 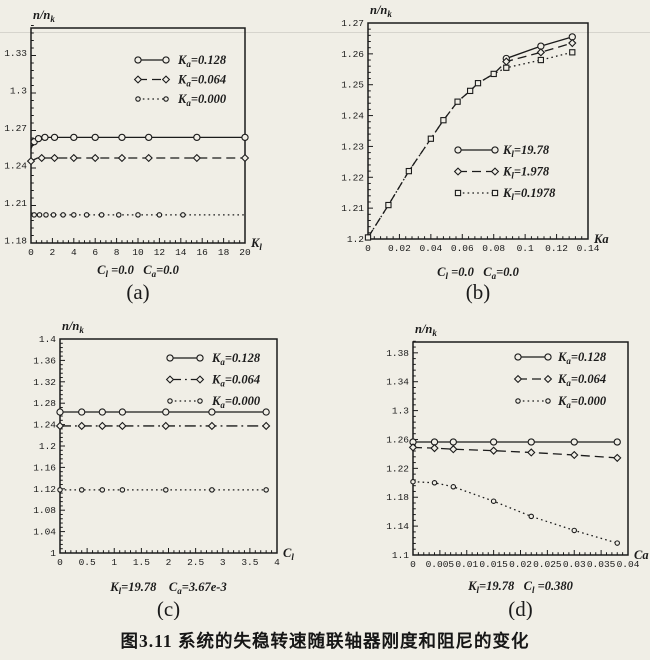 What do you see at coordinates (44, 403) in the screenshot?
I see `y-tick-label: 1.28` at bounding box center [44, 403].